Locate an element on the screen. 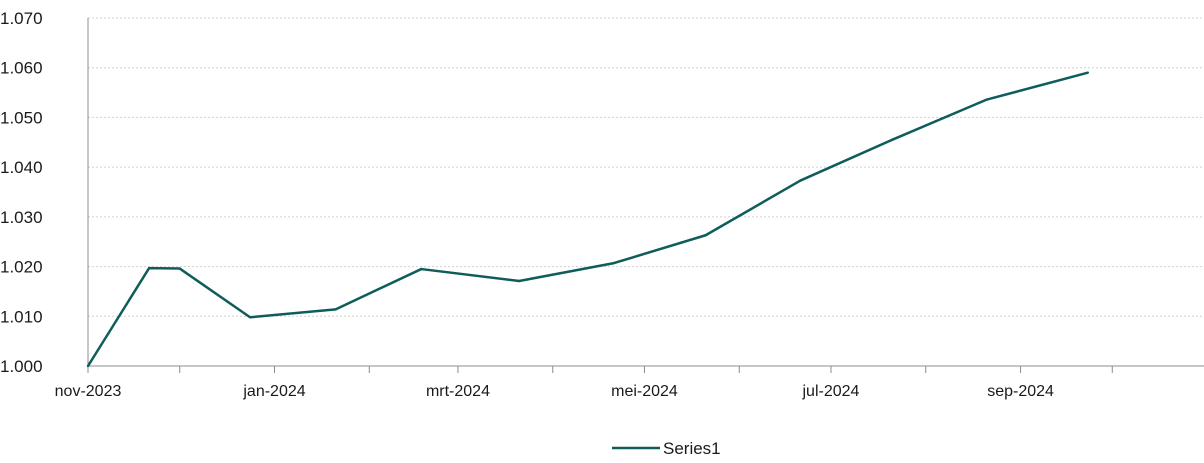 The width and height of the screenshot is (1204, 463). y-tick-label: 1.020 is located at coordinates (21, 267).